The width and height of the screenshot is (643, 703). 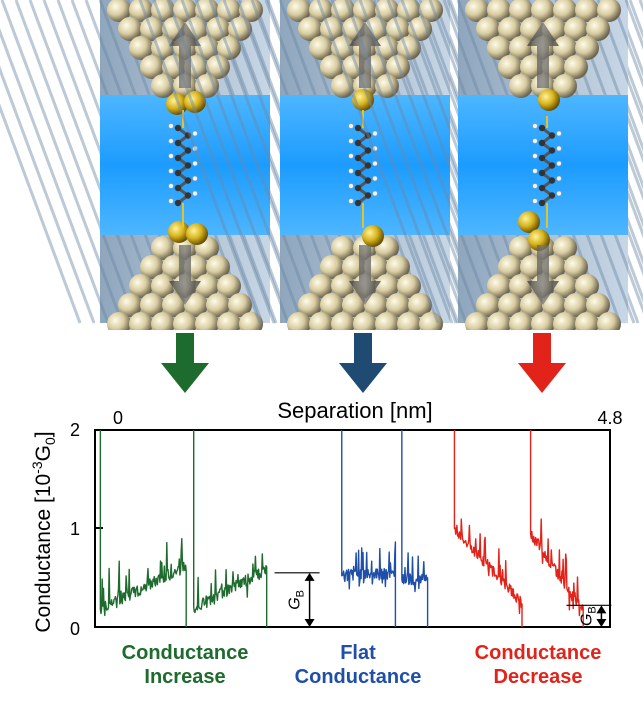 I want to click on ylabel-sup: -3, so click(x=37, y=467).